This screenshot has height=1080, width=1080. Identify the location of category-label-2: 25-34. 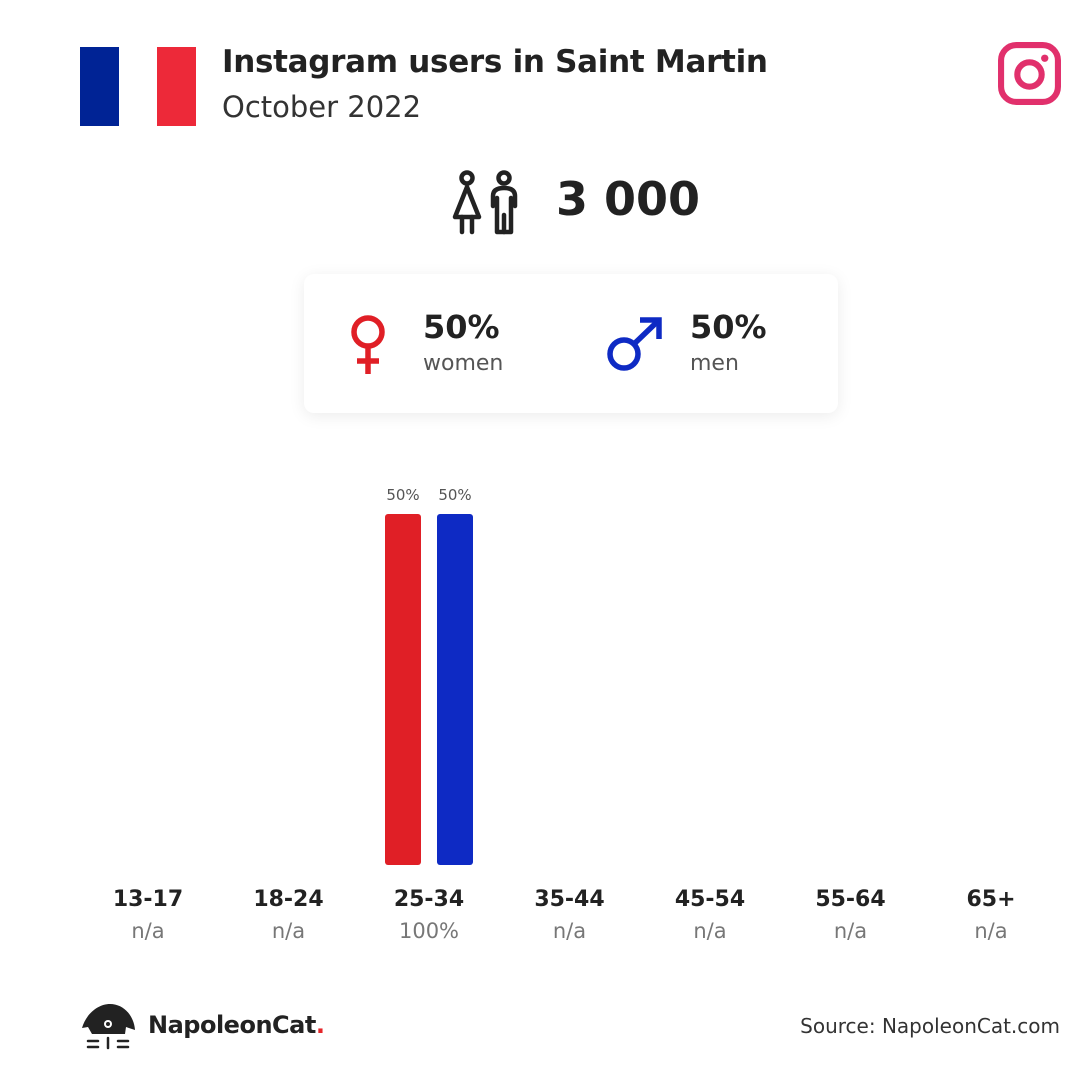
(429, 899).